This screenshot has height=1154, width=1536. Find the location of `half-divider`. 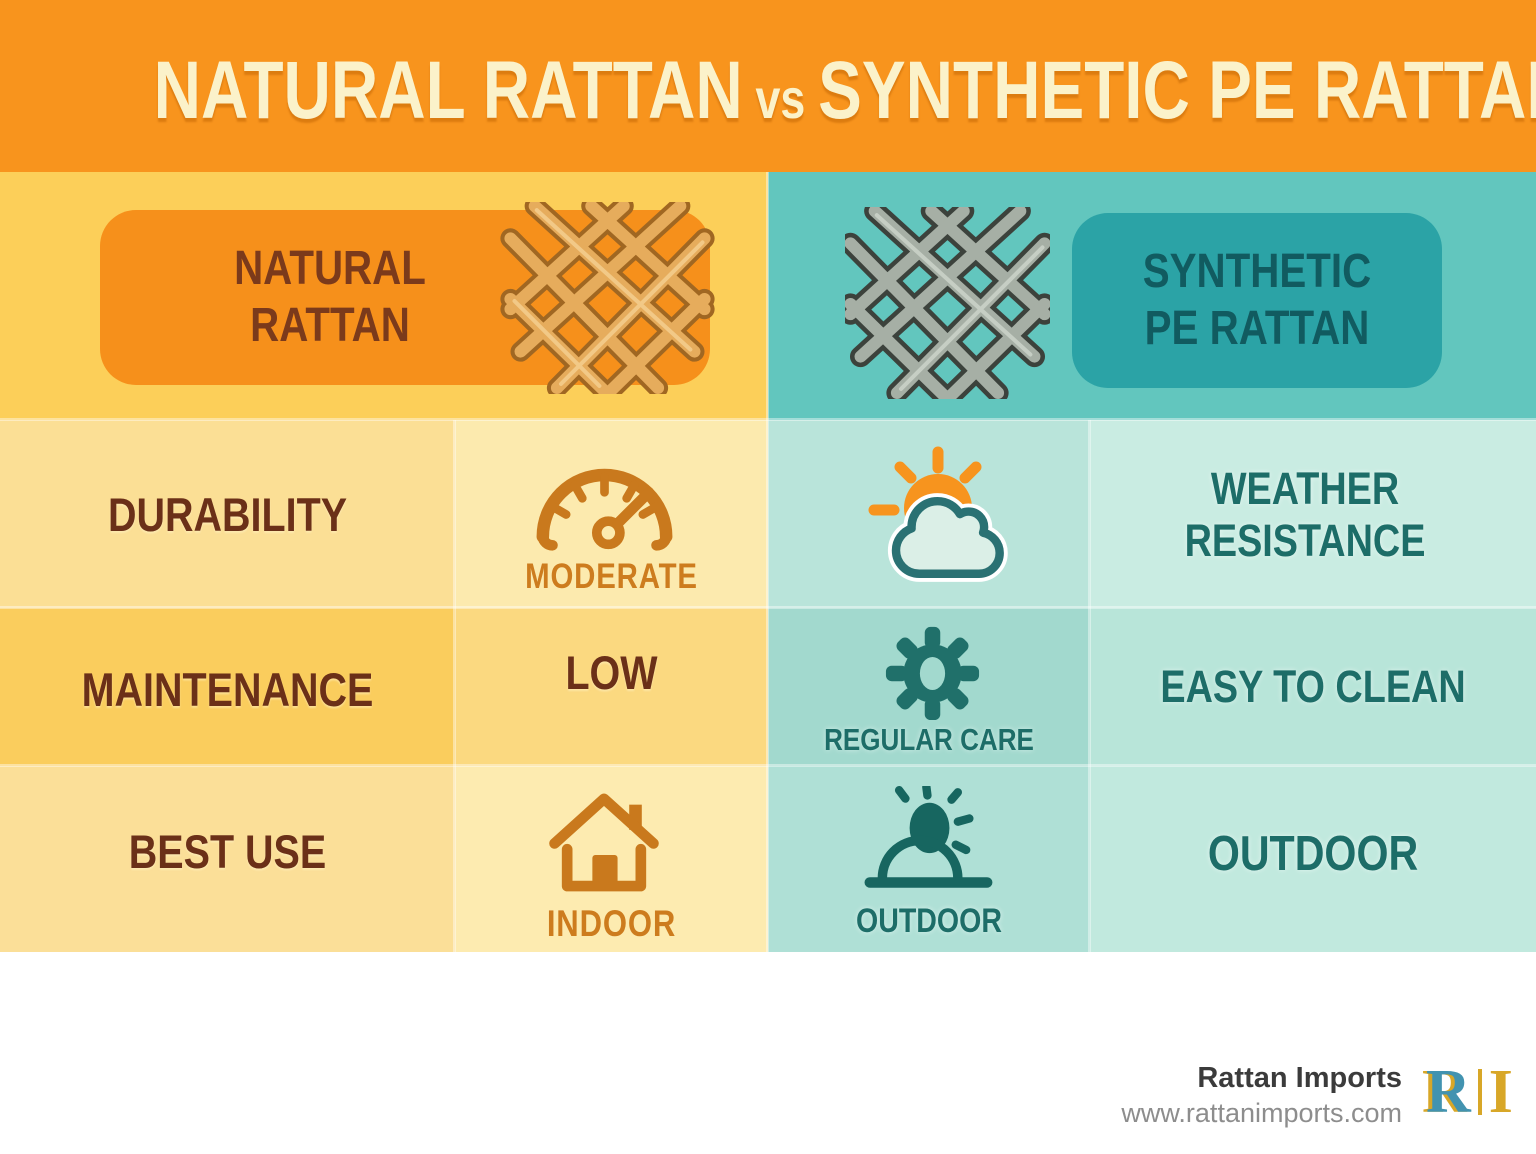

half-divider is located at coordinates (767, 562).